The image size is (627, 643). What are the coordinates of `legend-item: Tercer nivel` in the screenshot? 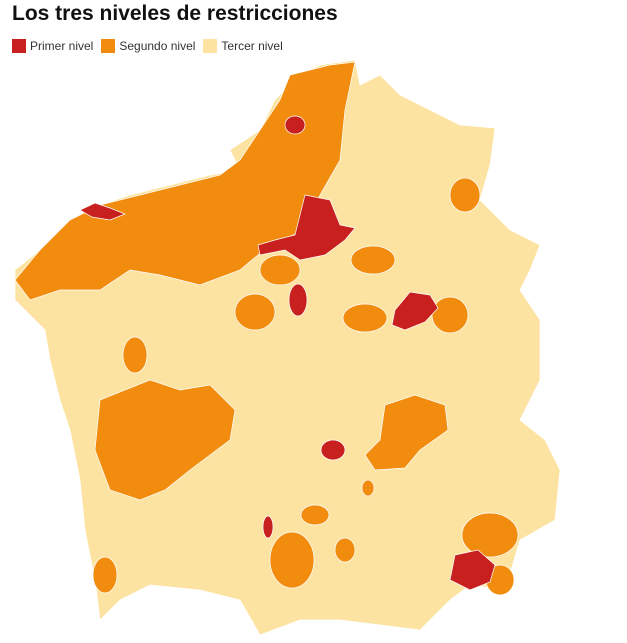 It's located at (243, 46).